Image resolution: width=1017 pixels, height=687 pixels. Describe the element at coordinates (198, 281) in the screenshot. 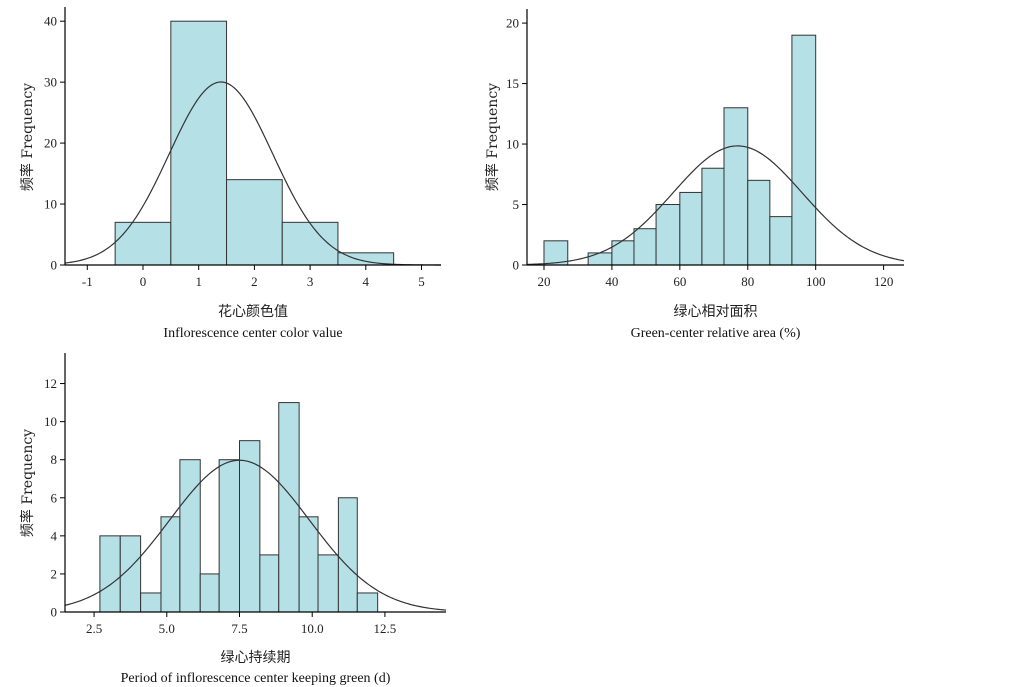

I see `x-tick-label: 1` at that location.